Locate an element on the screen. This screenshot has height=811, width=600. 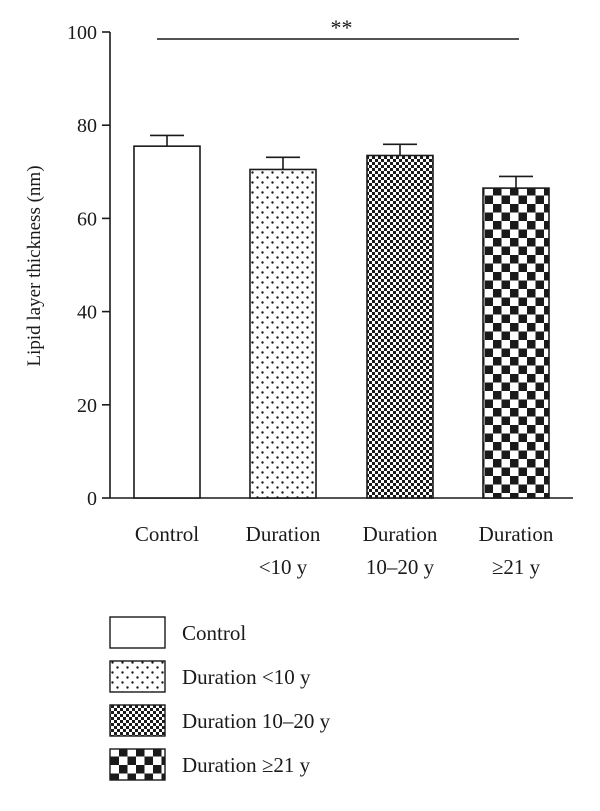
y-tick-label: 20 is located at coordinates (87, 406).